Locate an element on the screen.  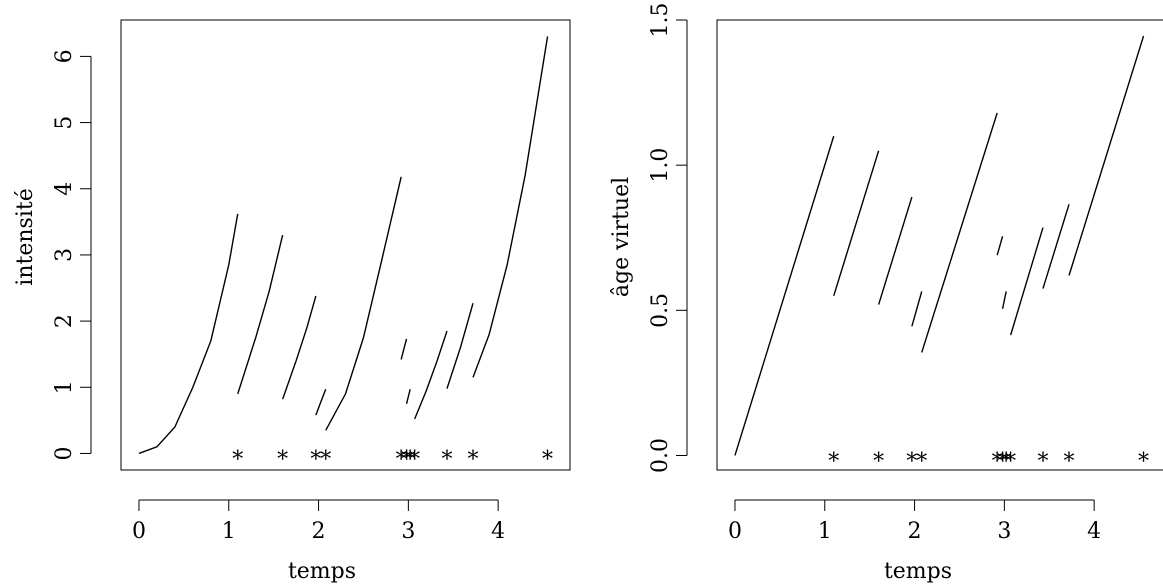
intensity-x-tick-label: 2 is located at coordinates (319, 531).